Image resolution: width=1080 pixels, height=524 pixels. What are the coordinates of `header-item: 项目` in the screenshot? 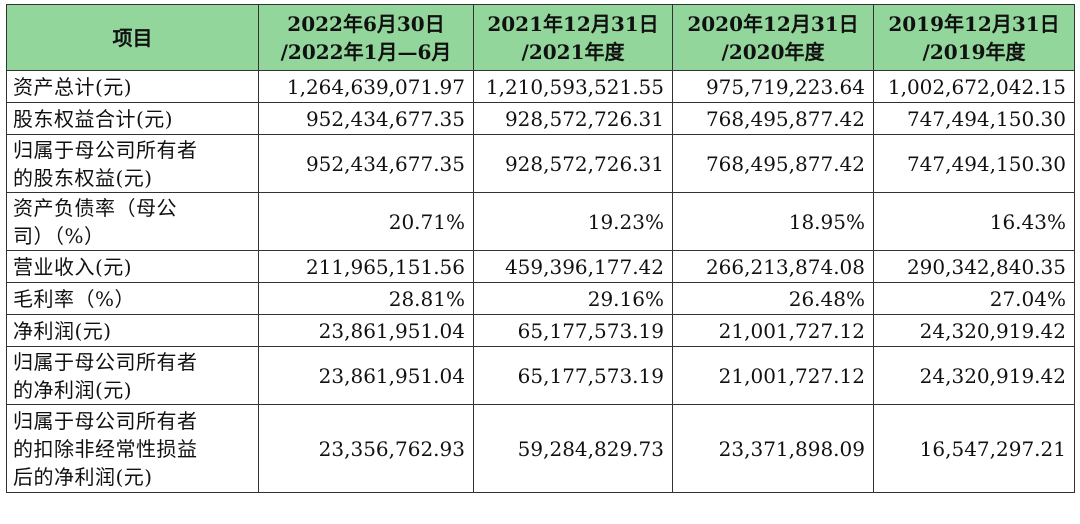 It's located at (132, 37).